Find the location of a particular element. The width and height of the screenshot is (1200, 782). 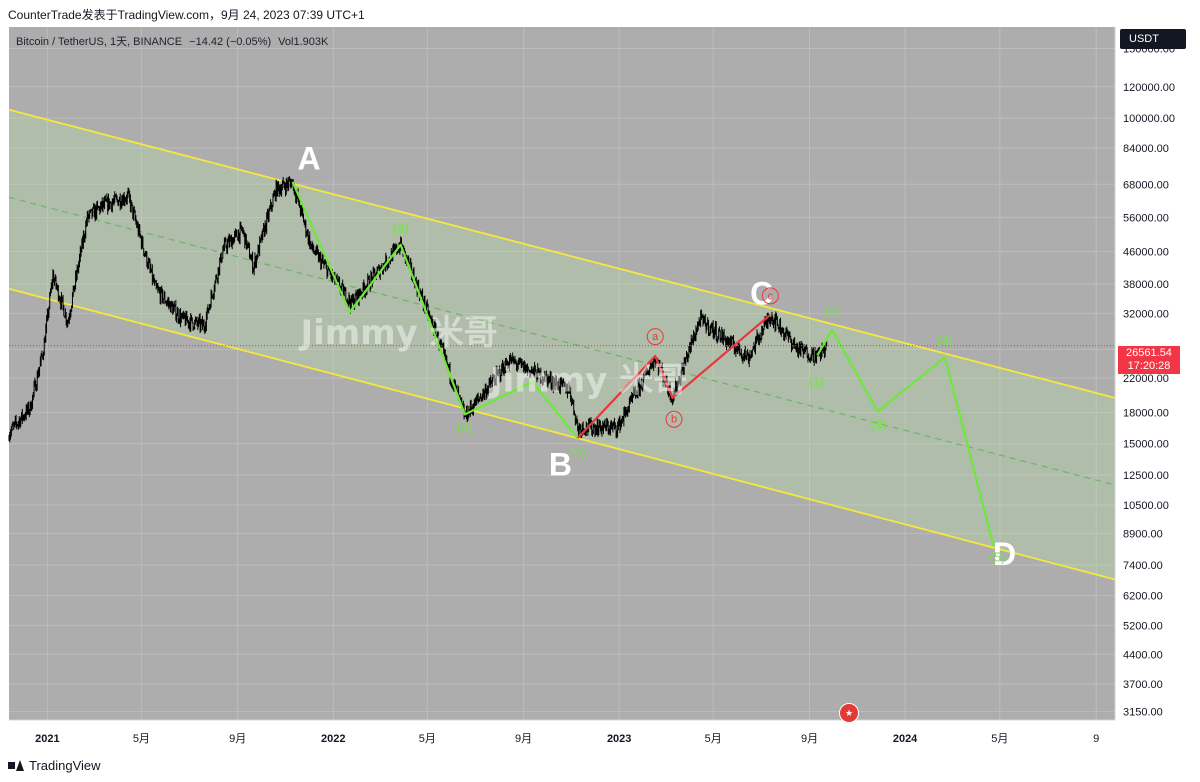

price-axis-tick: 100000.00 is located at coordinates (1149, 119).